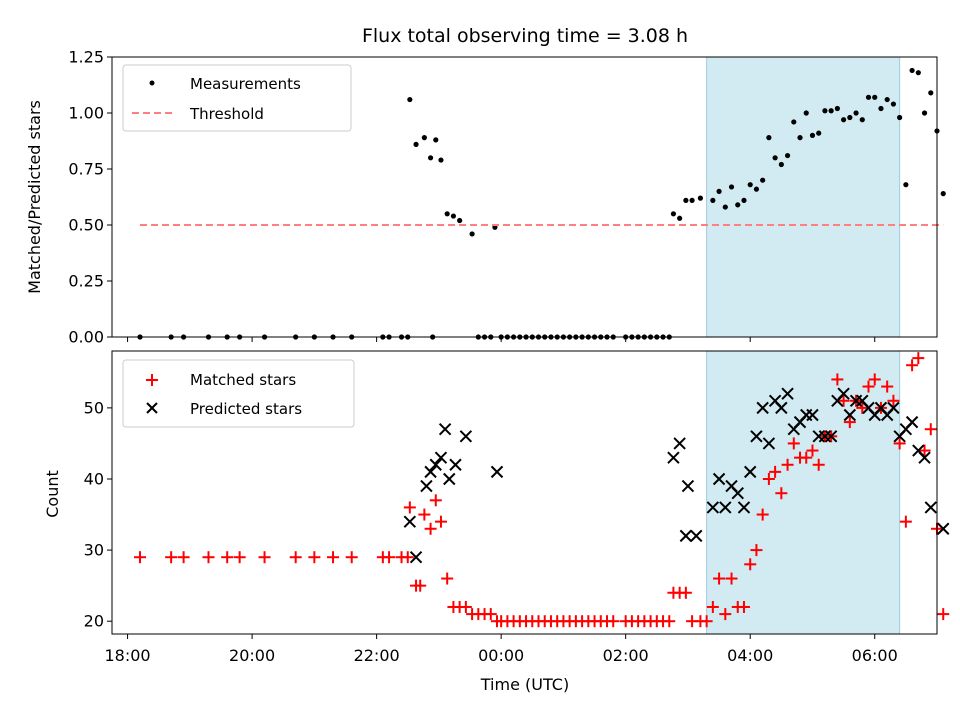 The height and width of the screenshot is (720, 960). Describe the element at coordinates (152, 83) in the screenshot. I see `legend-measurements-marker` at that location.